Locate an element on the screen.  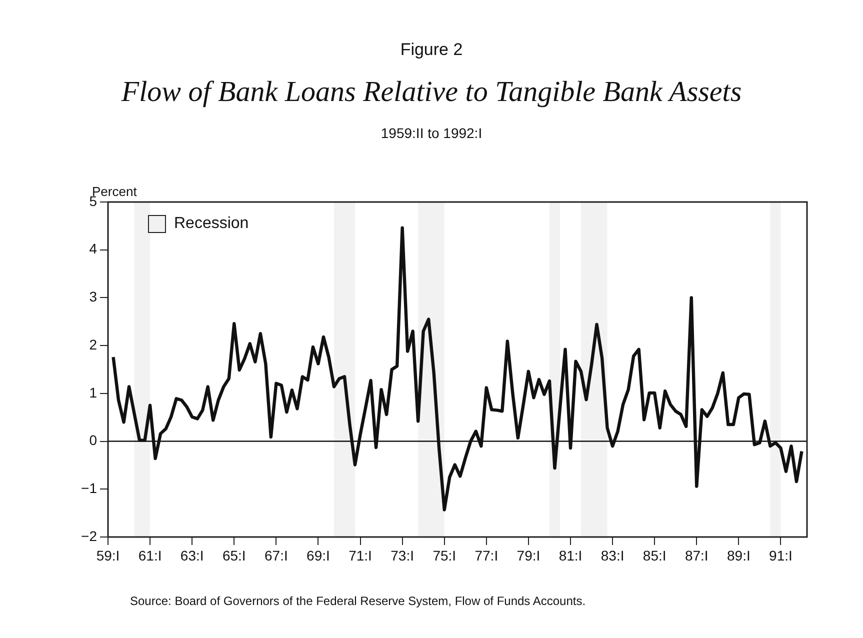
x-tick-label: 85:I is located at coordinates (654, 555).